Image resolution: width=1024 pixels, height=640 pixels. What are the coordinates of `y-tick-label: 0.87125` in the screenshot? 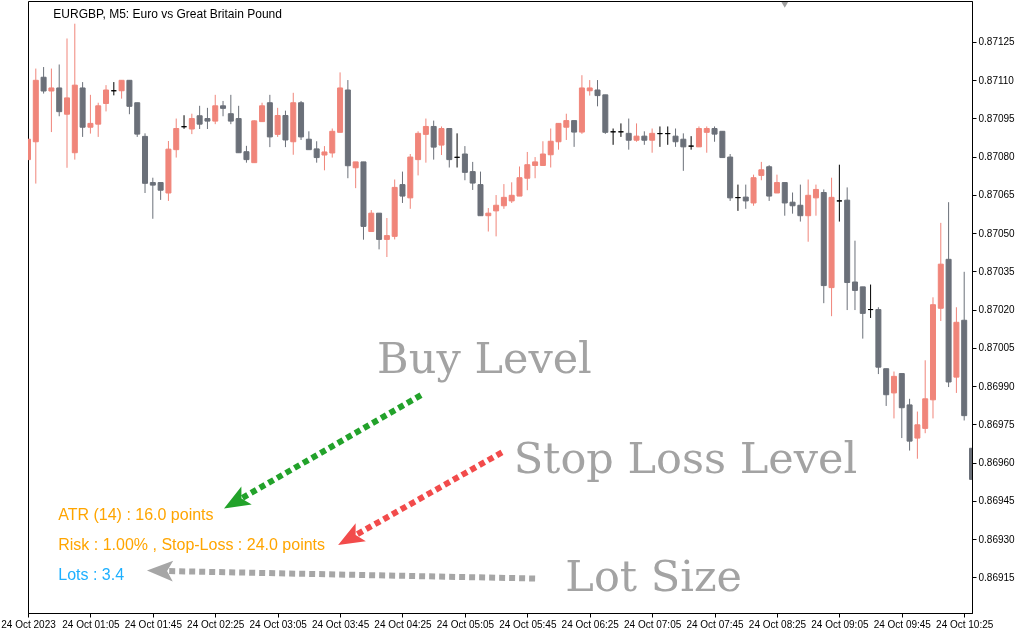 It's located at (997, 42).